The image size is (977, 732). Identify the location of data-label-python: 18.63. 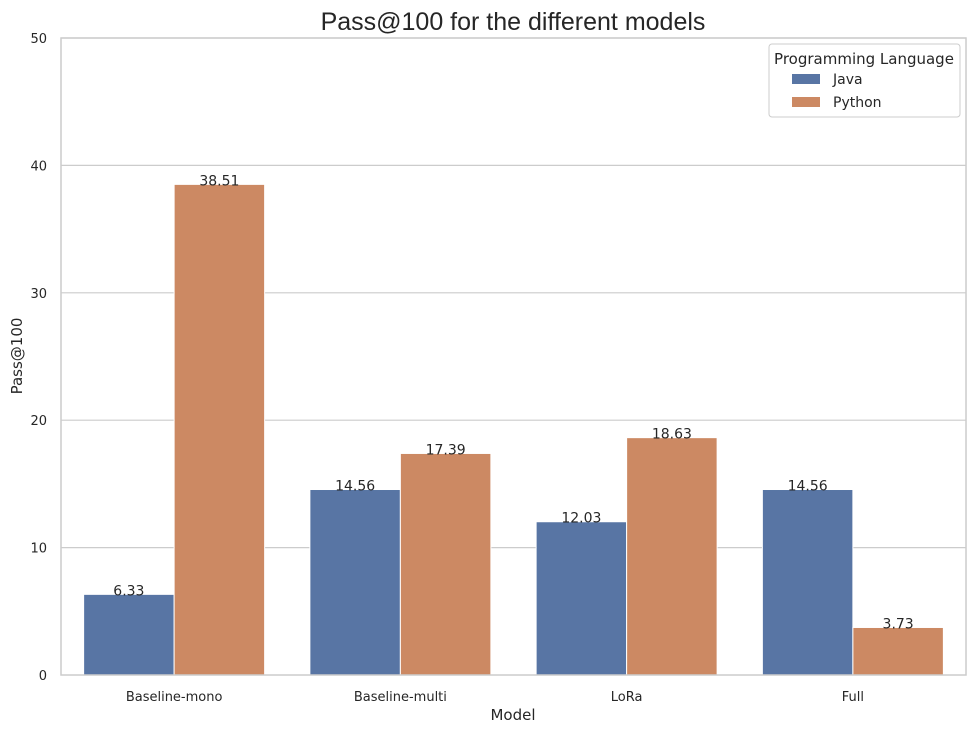
(672, 435).